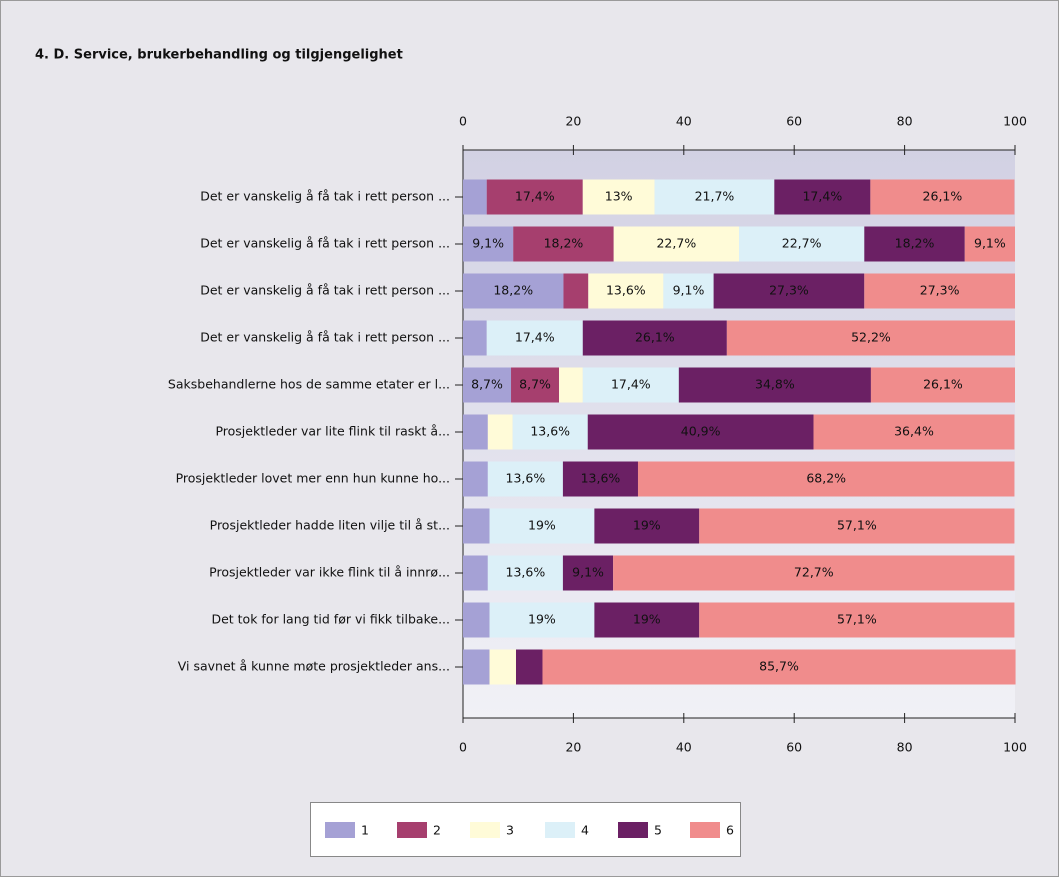  I want to click on data-label: 34,8%, so click(775, 384).